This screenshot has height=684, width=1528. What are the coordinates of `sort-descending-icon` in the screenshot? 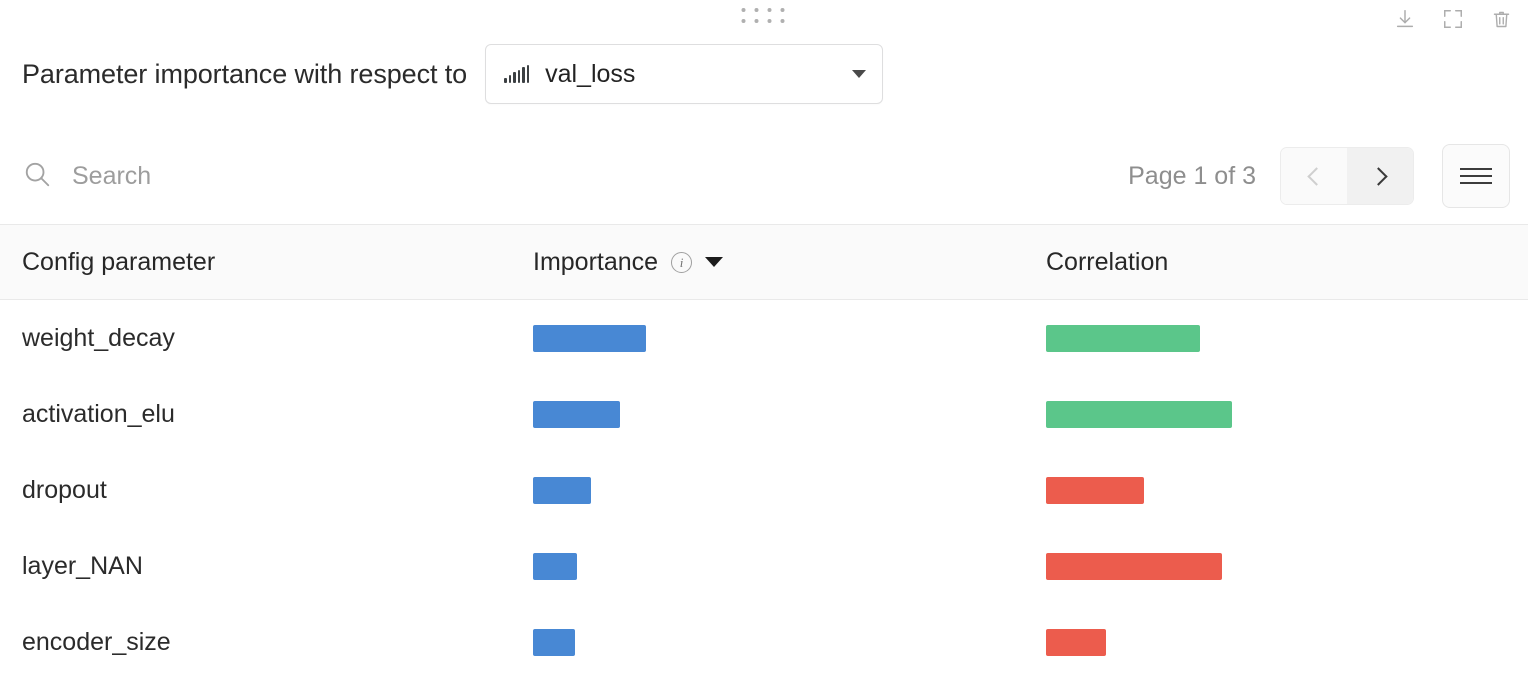 It's located at (714, 262).